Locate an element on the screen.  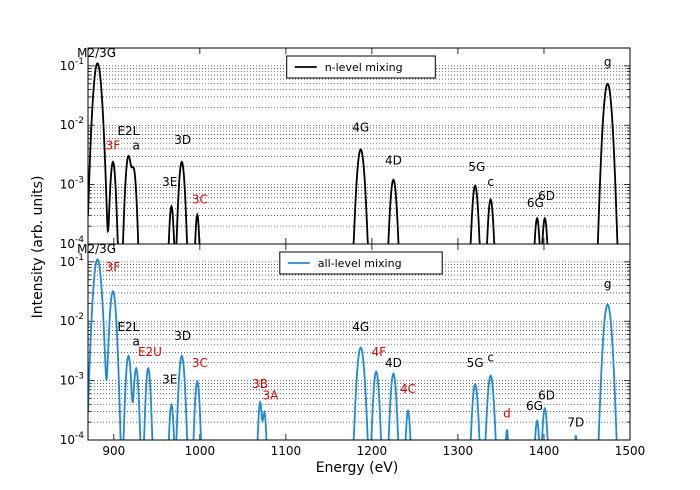
bottom-peak-label: 3A is located at coordinates (270, 396).